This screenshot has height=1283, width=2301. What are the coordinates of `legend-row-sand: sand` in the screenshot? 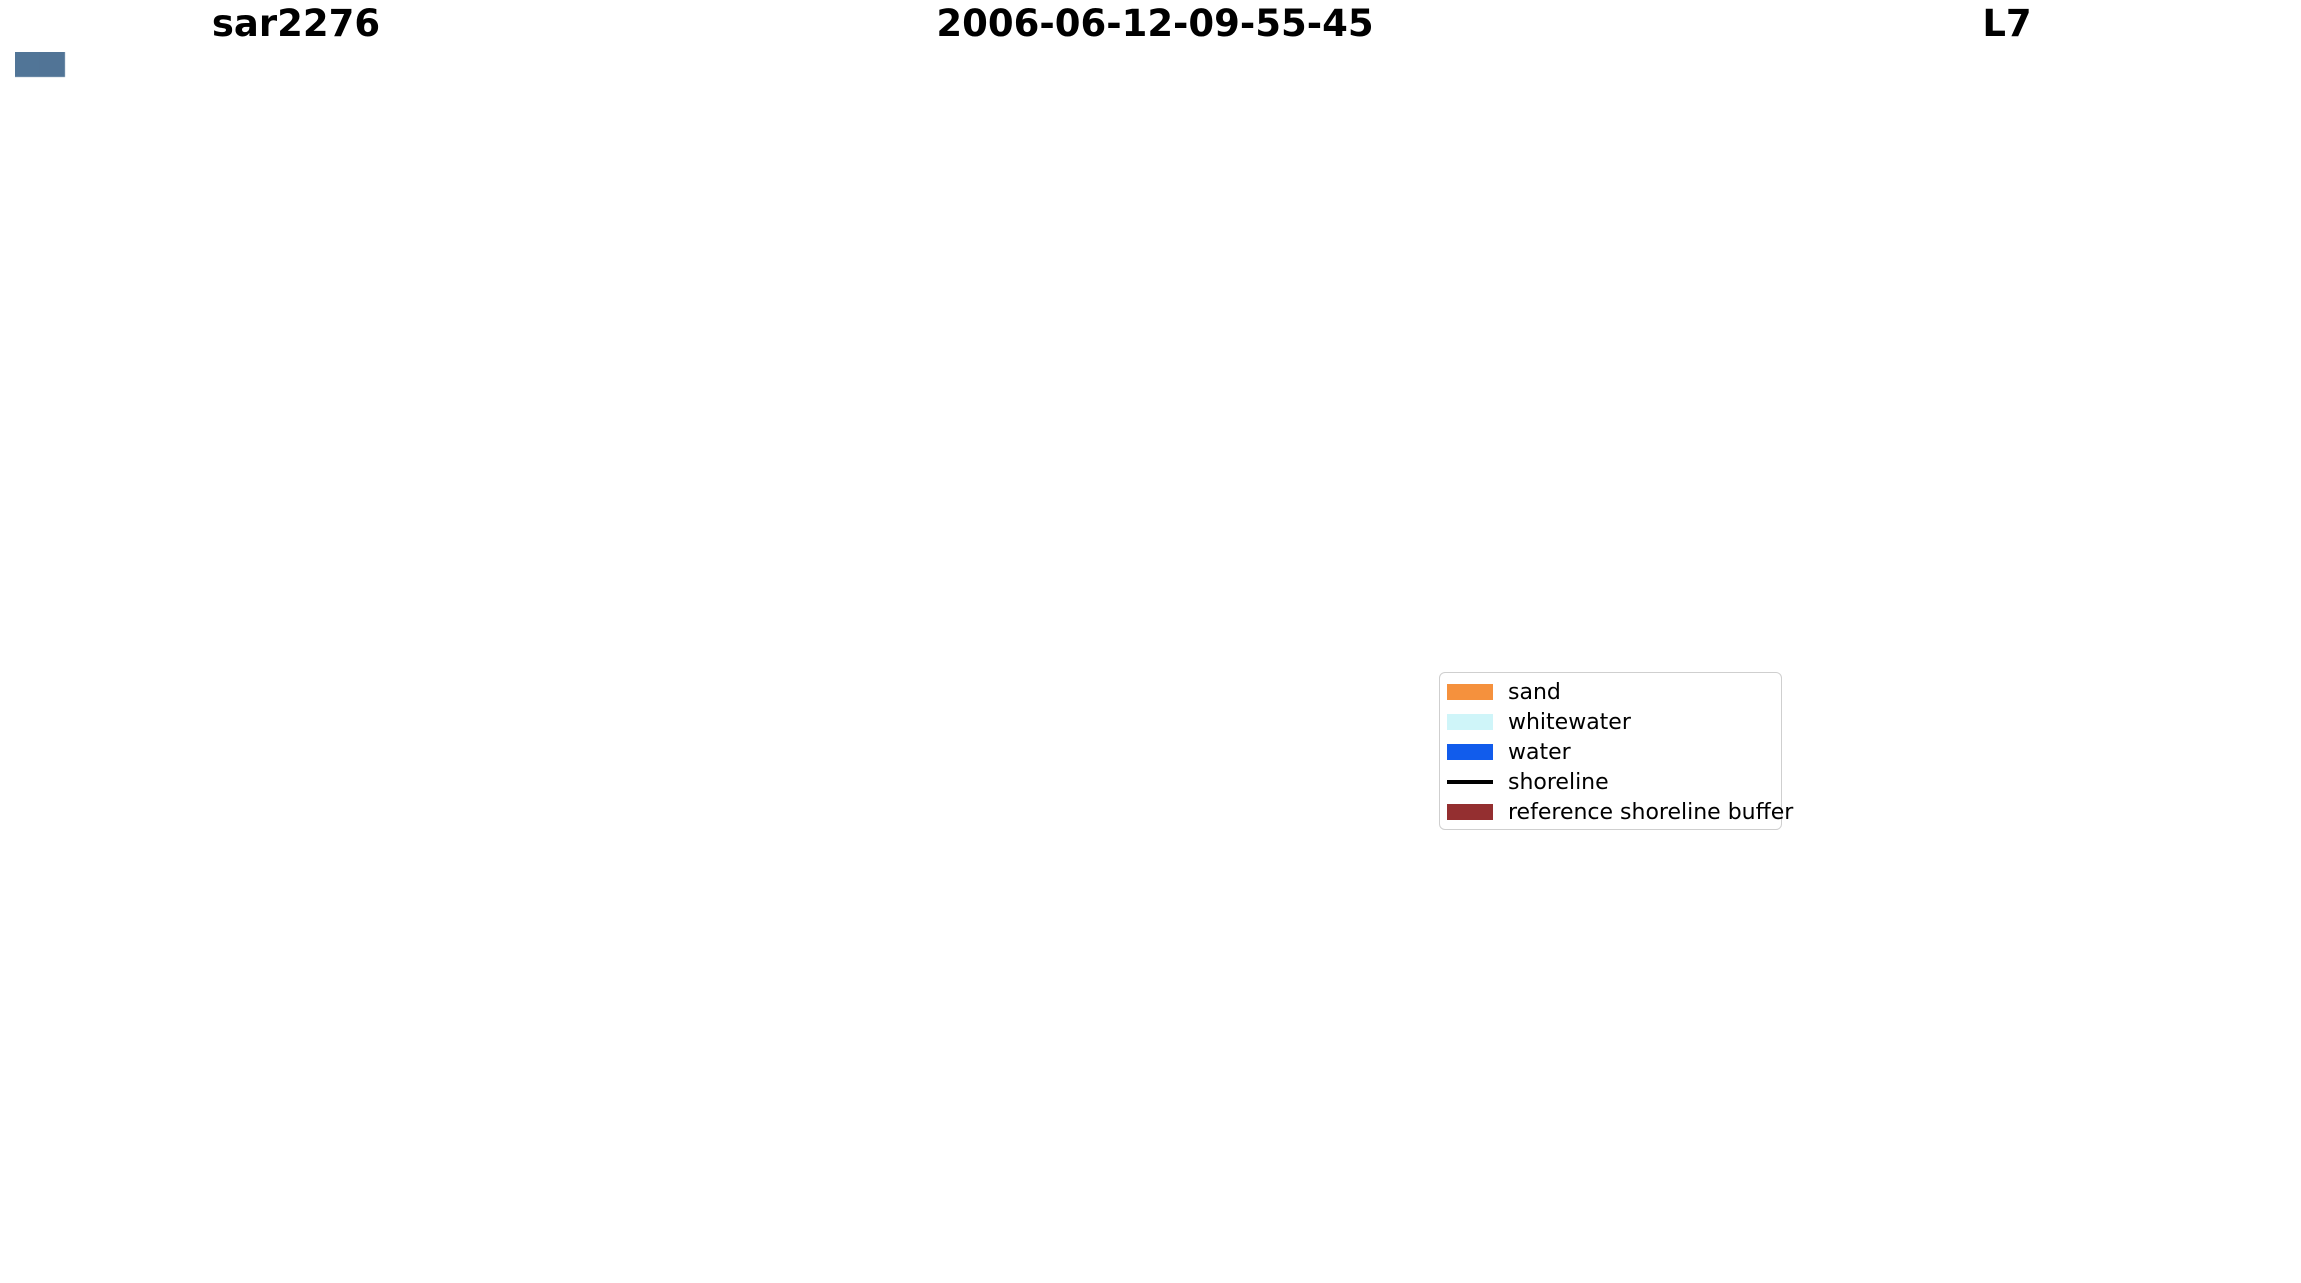 It's located at (1614, 692).